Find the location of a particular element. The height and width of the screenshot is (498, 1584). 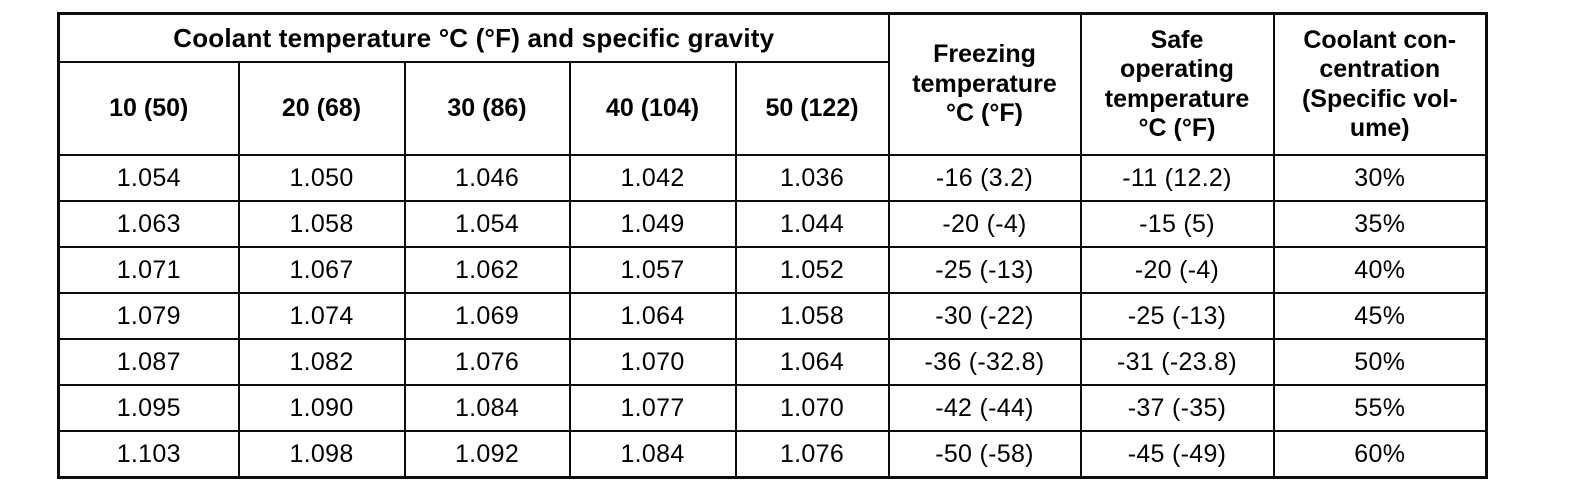

sg-cell: 1.074 is located at coordinates (321, 316).